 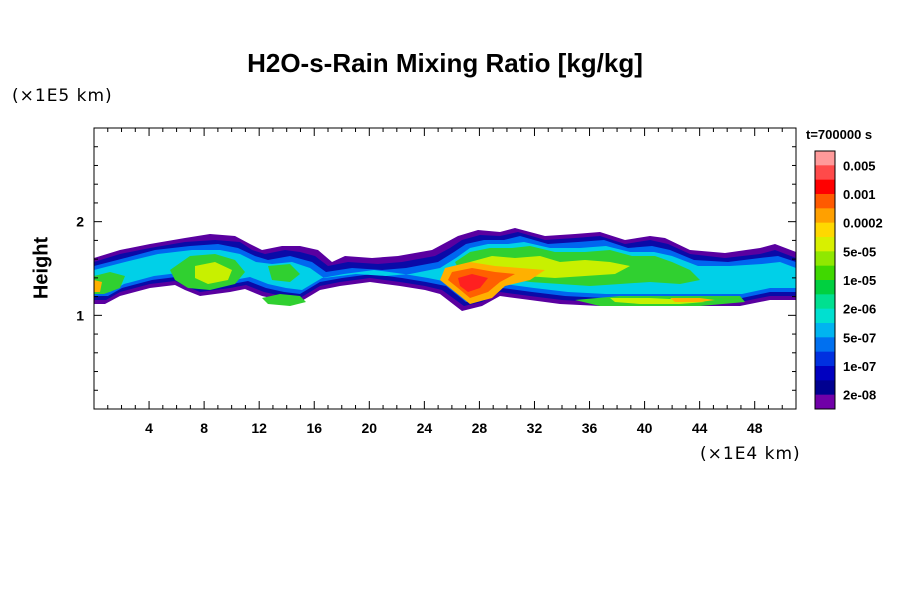 What do you see at coordinates (80, 315) in the screenshot?
I see `y-tick-label: 1` at bounding box center [80, 315].